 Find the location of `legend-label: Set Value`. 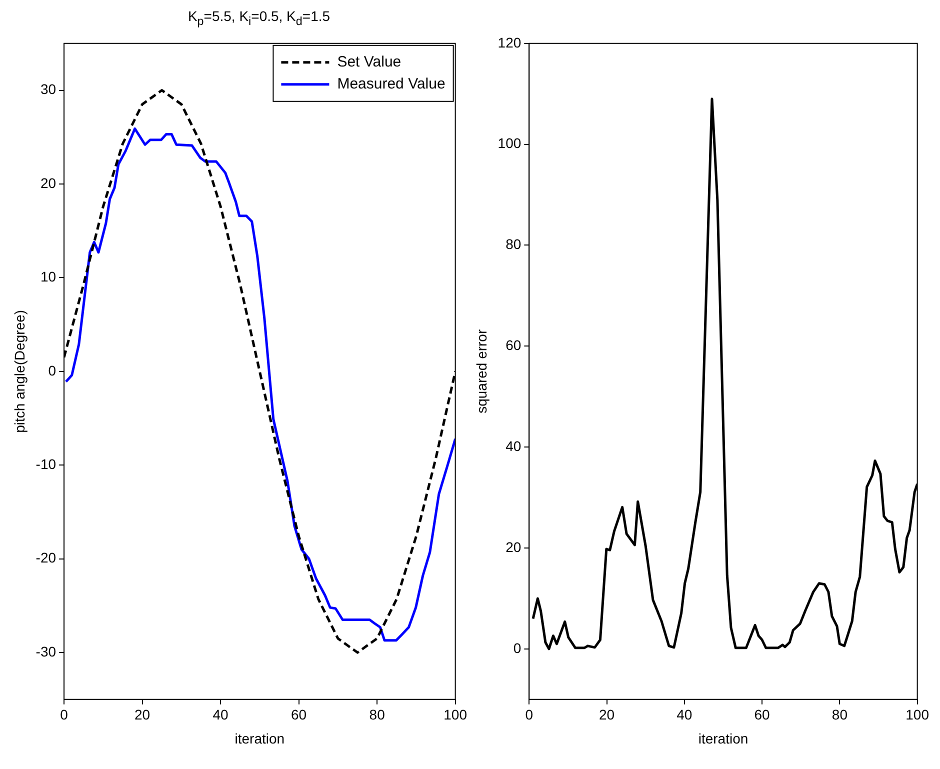

legend-label: Set Value is located at coordinates (369, 62).